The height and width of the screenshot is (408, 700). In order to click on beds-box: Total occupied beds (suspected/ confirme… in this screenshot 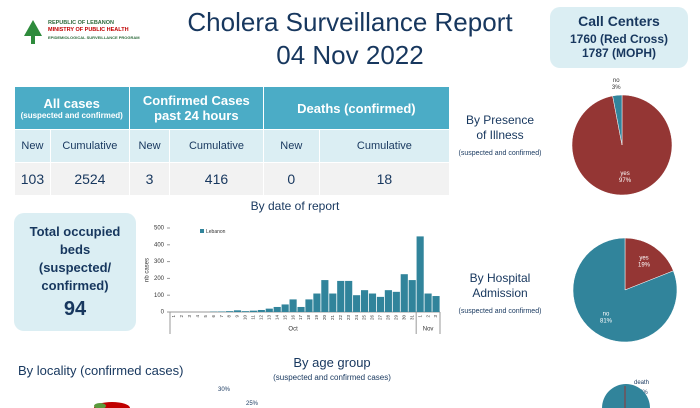, I will do `click(75, 272)`.